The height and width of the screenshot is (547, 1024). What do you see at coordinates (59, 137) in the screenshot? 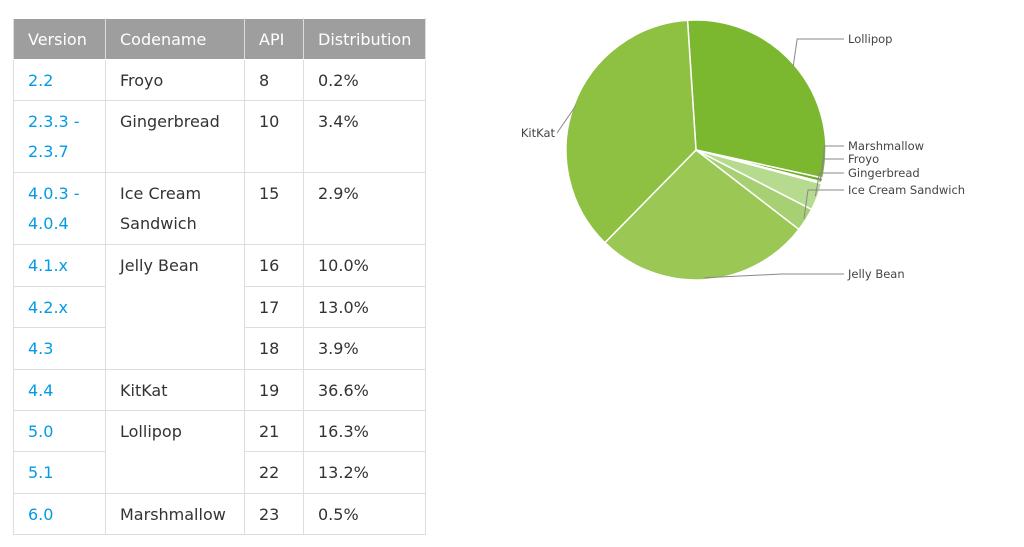
I see `version-link: 2.3.3 -2.3.7` at bounding box center [59, 137].